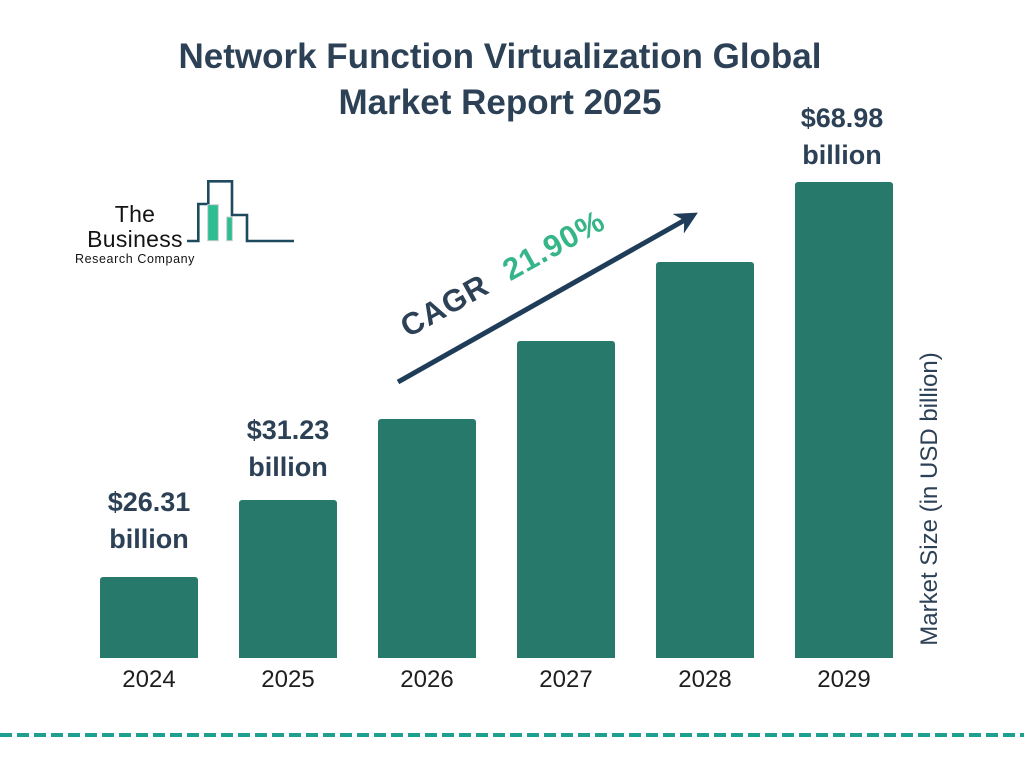 The width and height of the screenshot is (1024, 768). Describe the element at coordinates (546, 294) in the screenshot. I see `cagr-arrow-icon: CAGR 21.90%` at that location.